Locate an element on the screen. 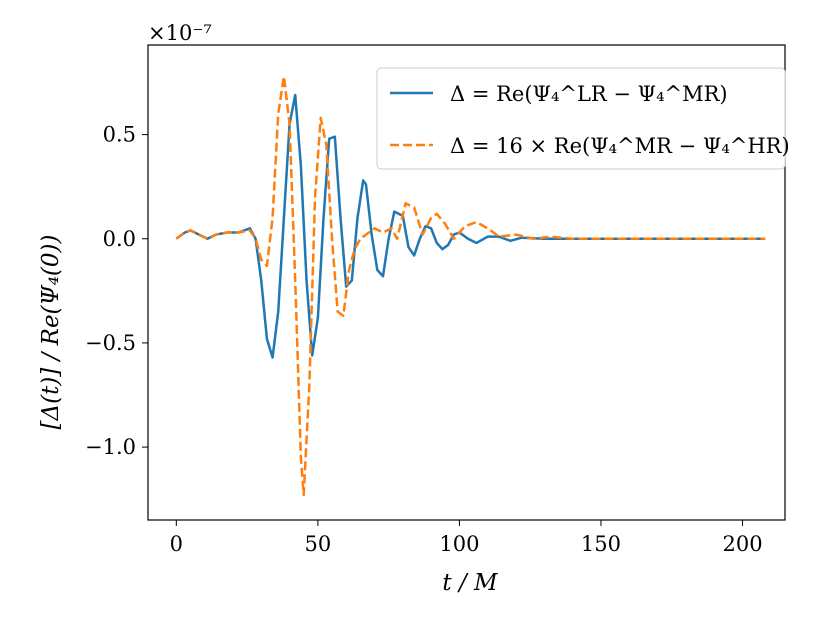  legend-label-series-2: Δ = 16 × Re(Ψ₄^MR − Ψ₄^HR) is located at coordinates (620, 146).